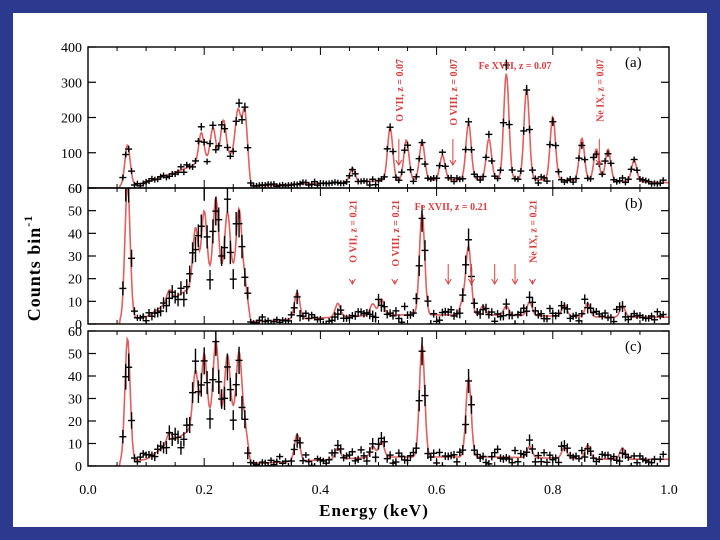  I want to click on panel-label: (a), so click(633, 63).